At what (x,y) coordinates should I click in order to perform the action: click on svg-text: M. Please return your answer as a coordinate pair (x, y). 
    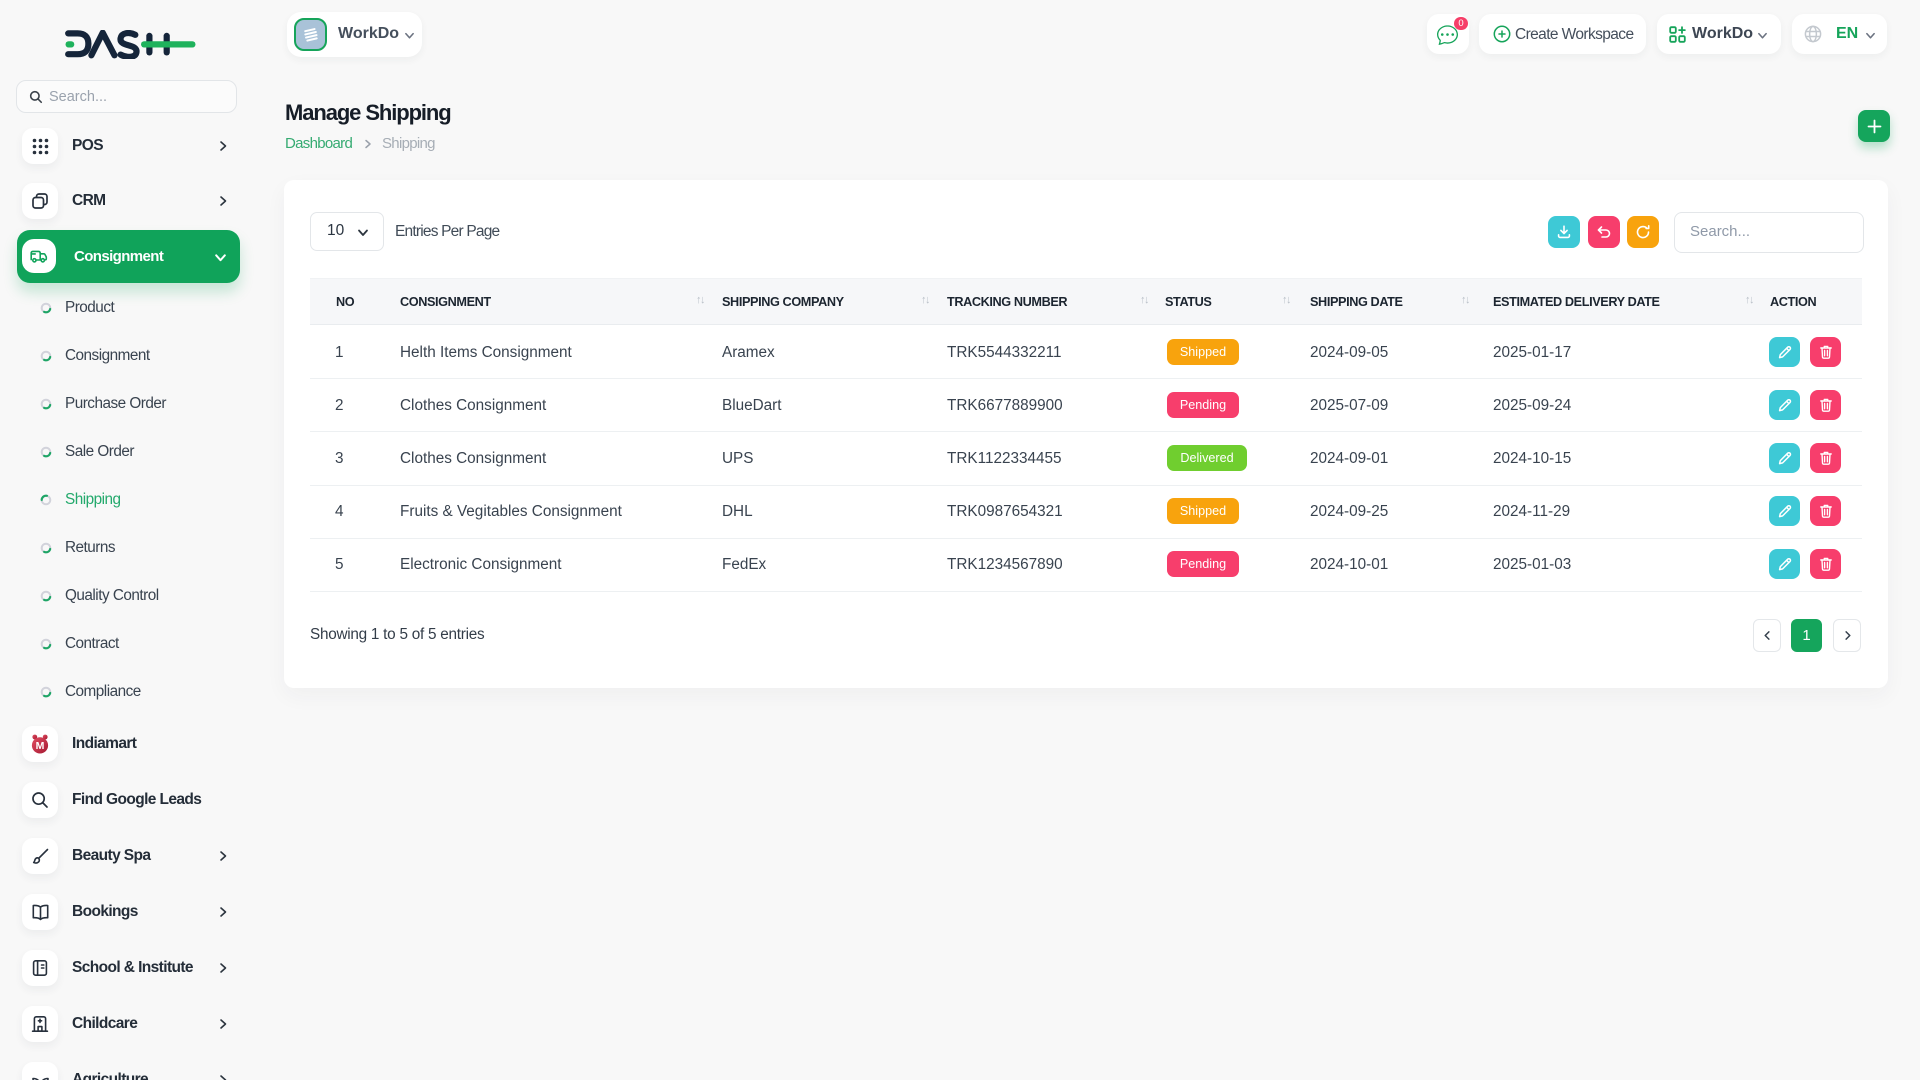
    Looking at the image, I should click on (40, 746).